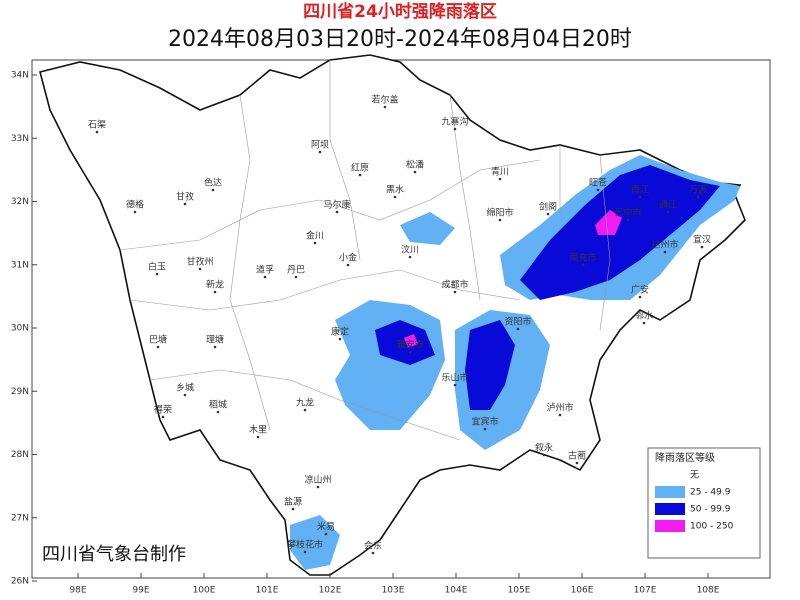  Describe the element at coordinates (544, 448) in the screenshot. I see `place-label: 叙永` at that location.